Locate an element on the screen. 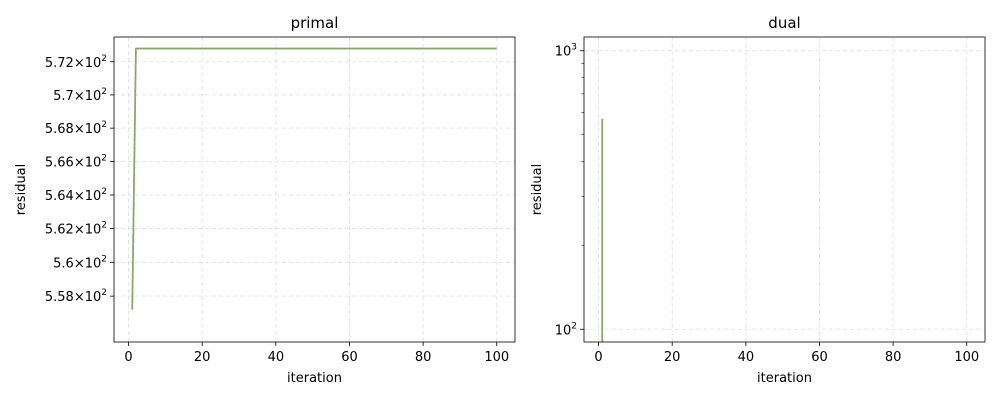  chart-0-ylabel: residual is located at coordinates (21, 190).